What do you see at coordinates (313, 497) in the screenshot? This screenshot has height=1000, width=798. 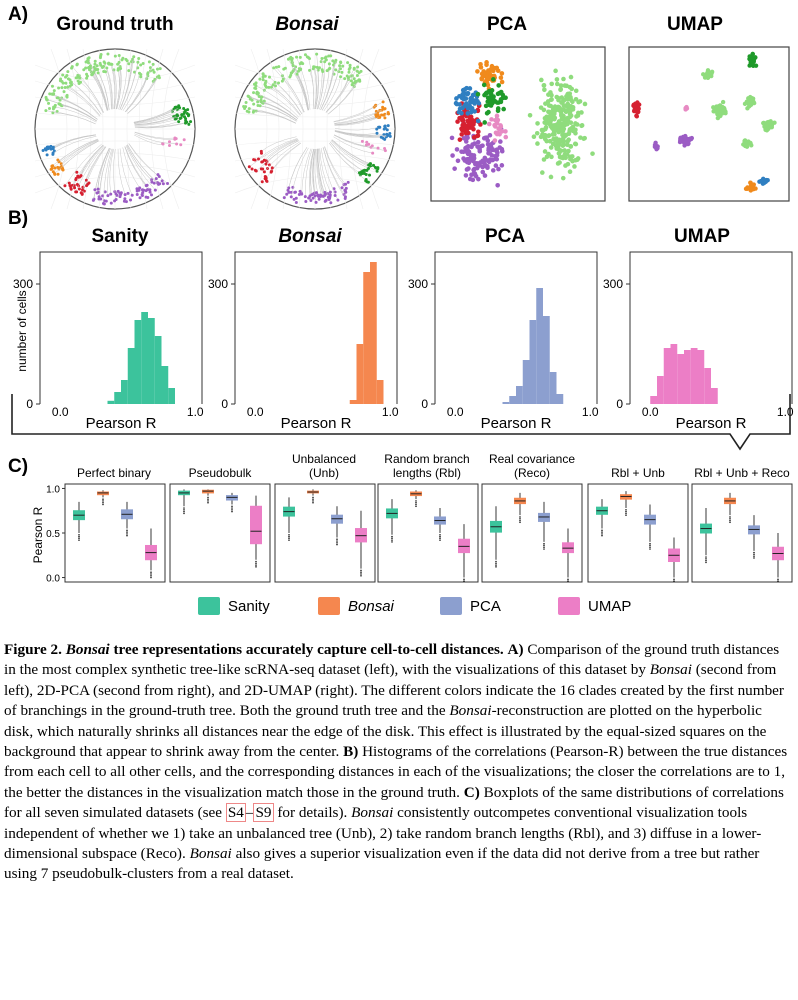 I see `box-2-1-outlier` at bounding box center [313, 497].